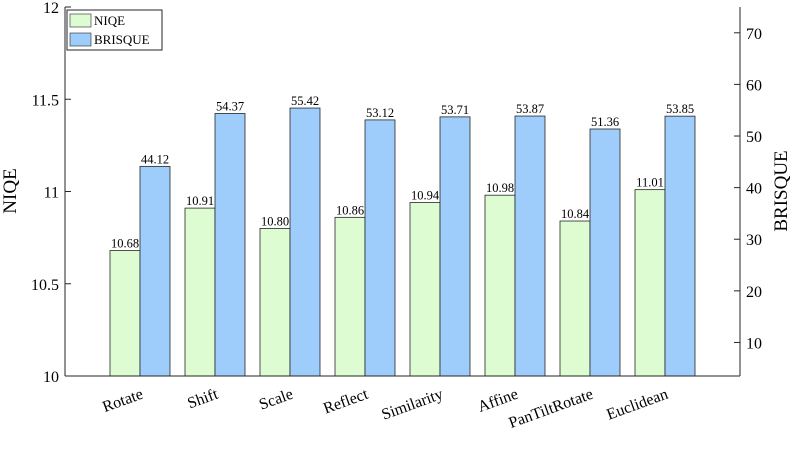 Image resolution: width=793 pixels, height=451 pixels. Describe the element at coordinates (425, 289) in the screenshot. I see `bar-niqe-similarity` at that location.